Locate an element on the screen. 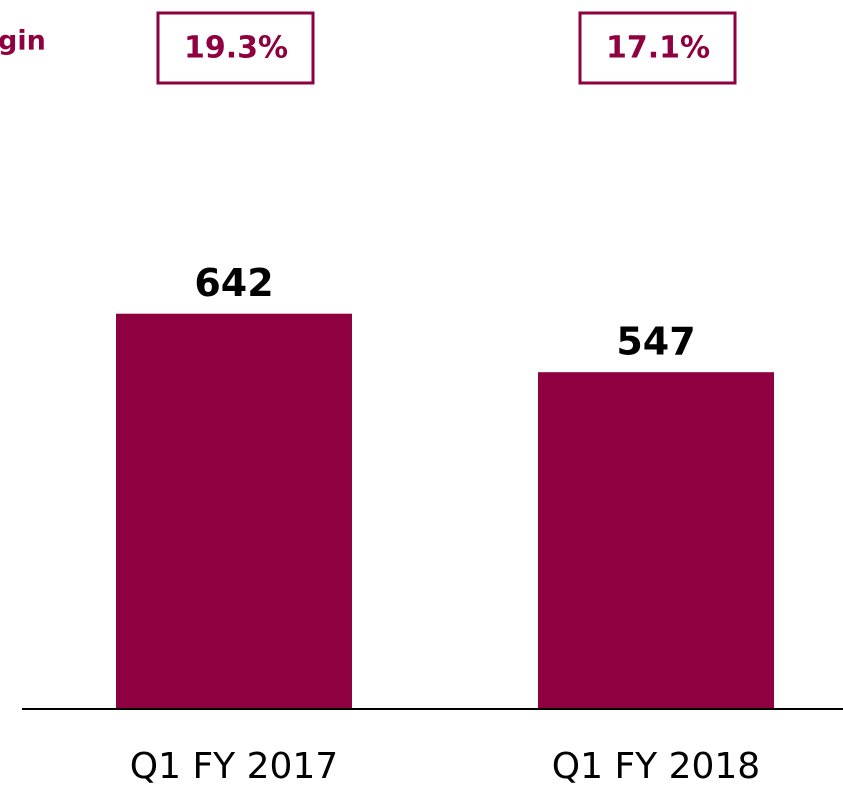 The image size is (843, 785). margin-label: 17.1% is located at coordinates (658, 48).